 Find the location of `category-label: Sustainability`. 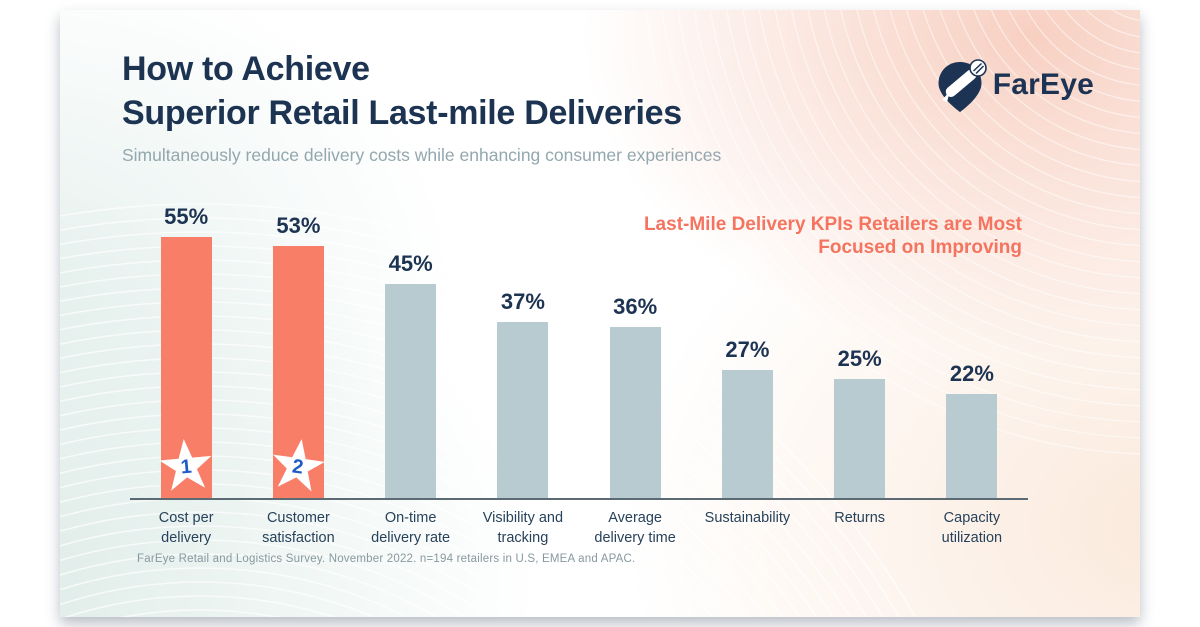

category-label: Sustainability is located at coordinates (747, 518).